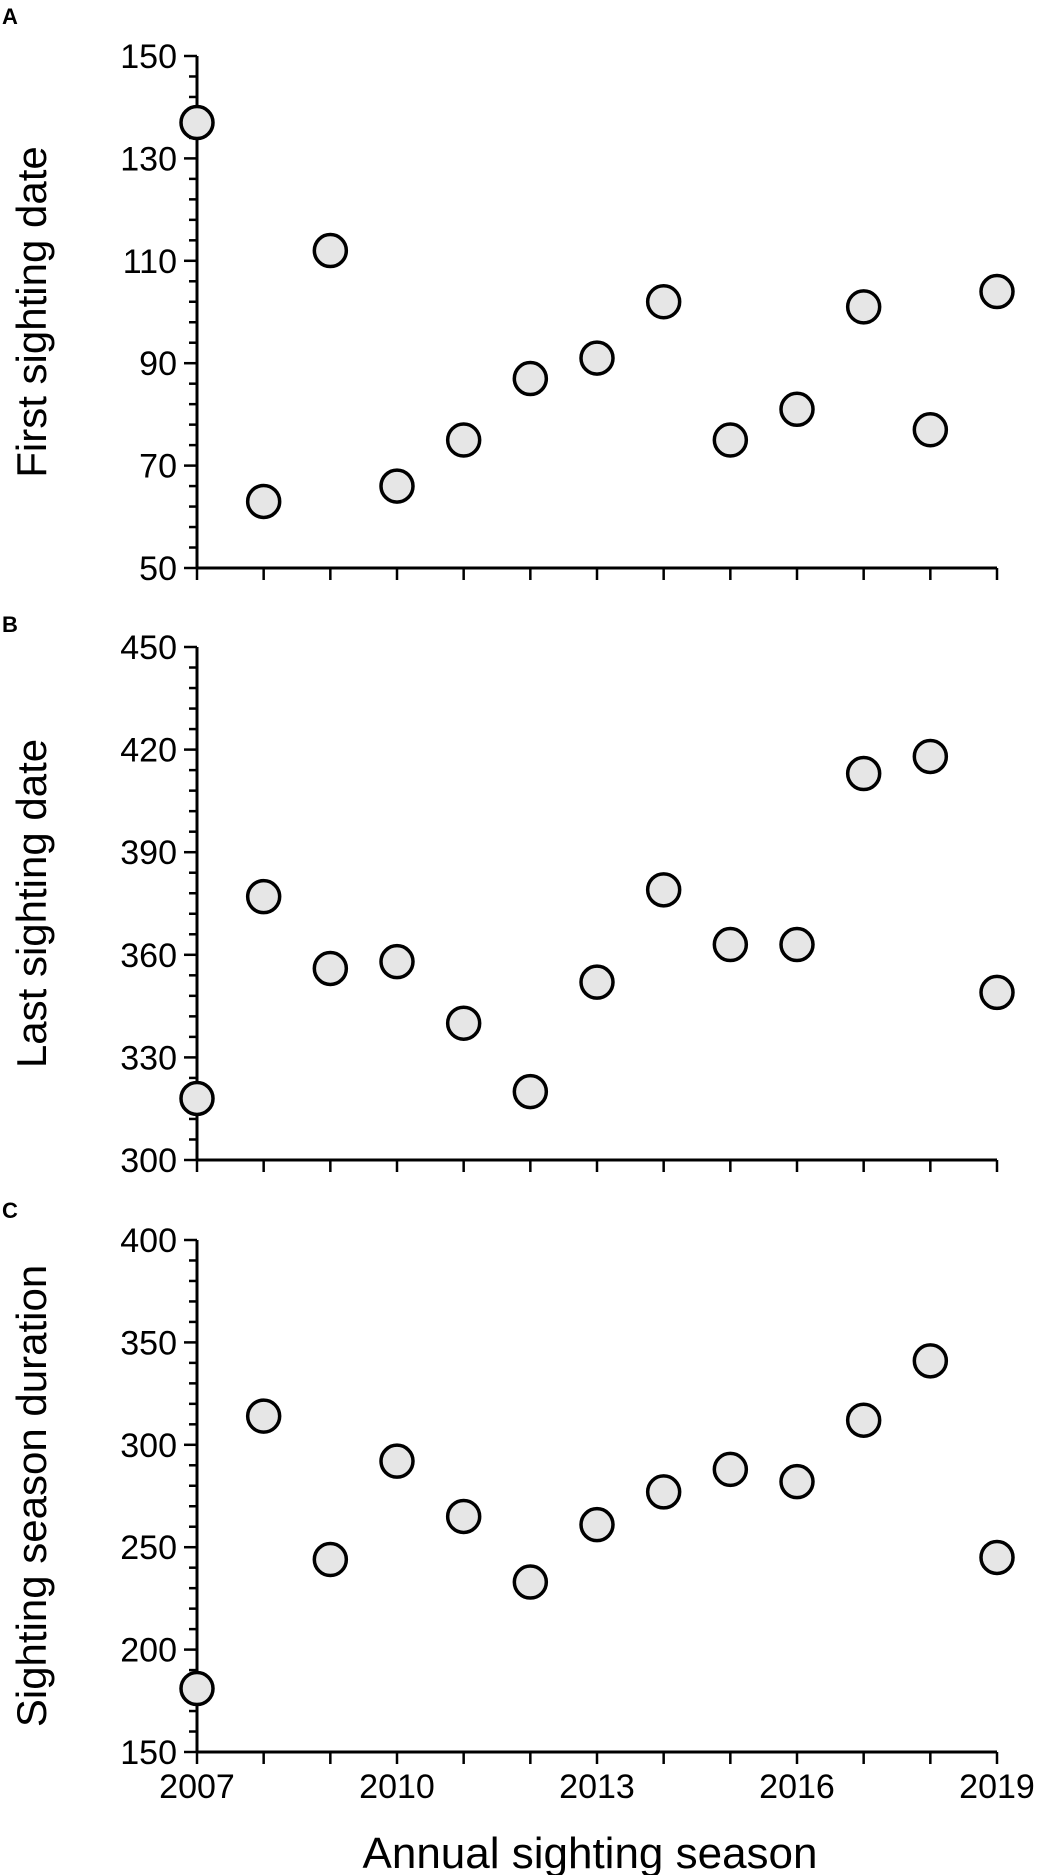  I want to click on x-tick-label: 2016, so click(797, 1787).